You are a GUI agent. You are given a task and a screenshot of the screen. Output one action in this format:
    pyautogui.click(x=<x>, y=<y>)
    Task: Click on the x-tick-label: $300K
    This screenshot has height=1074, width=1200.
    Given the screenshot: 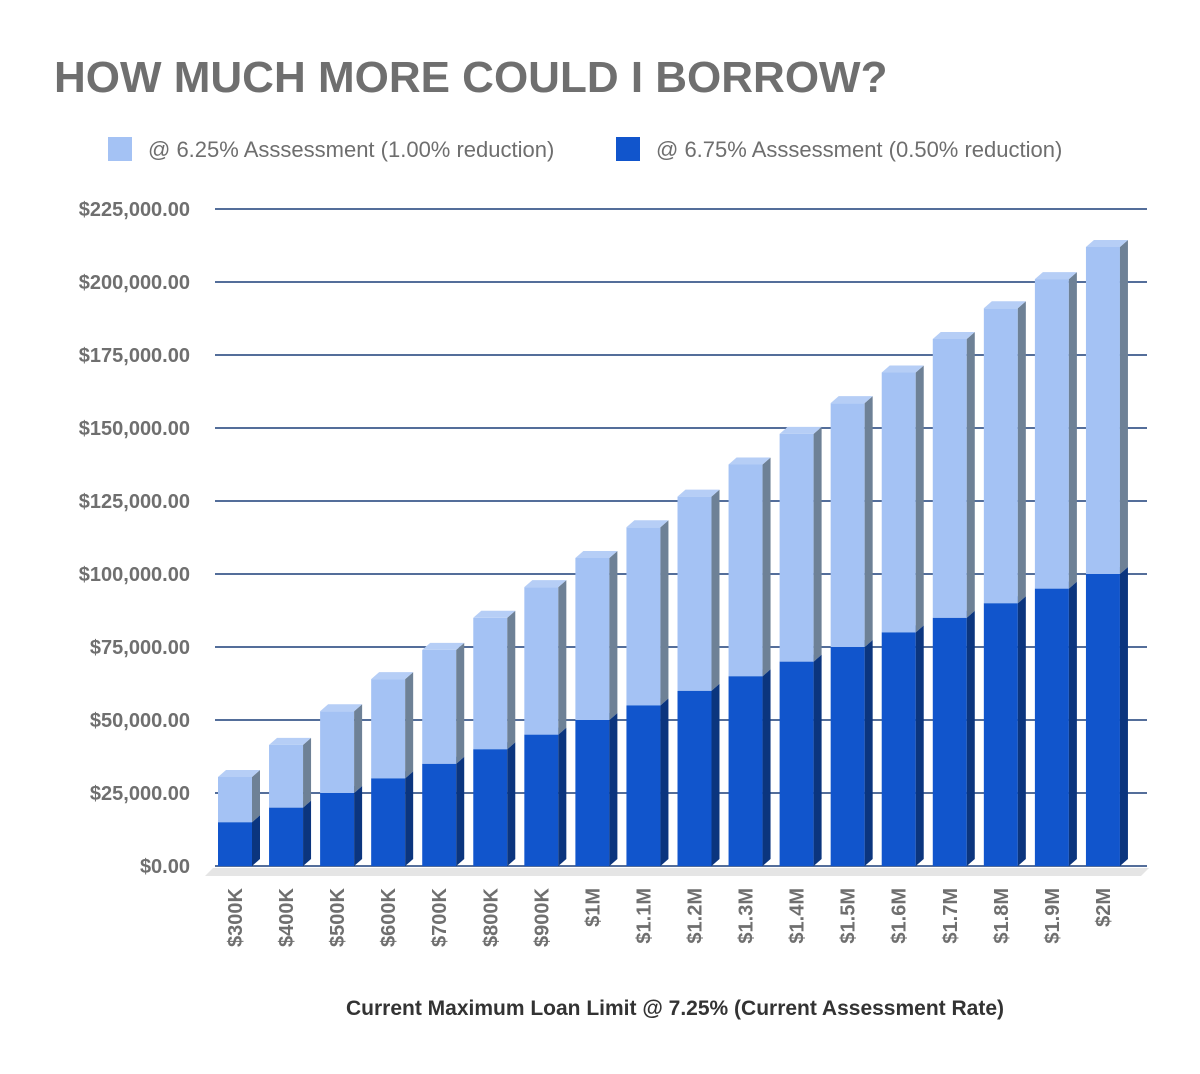 What is the action you would take?
    pyautogui.click(x=236, y=916)
    